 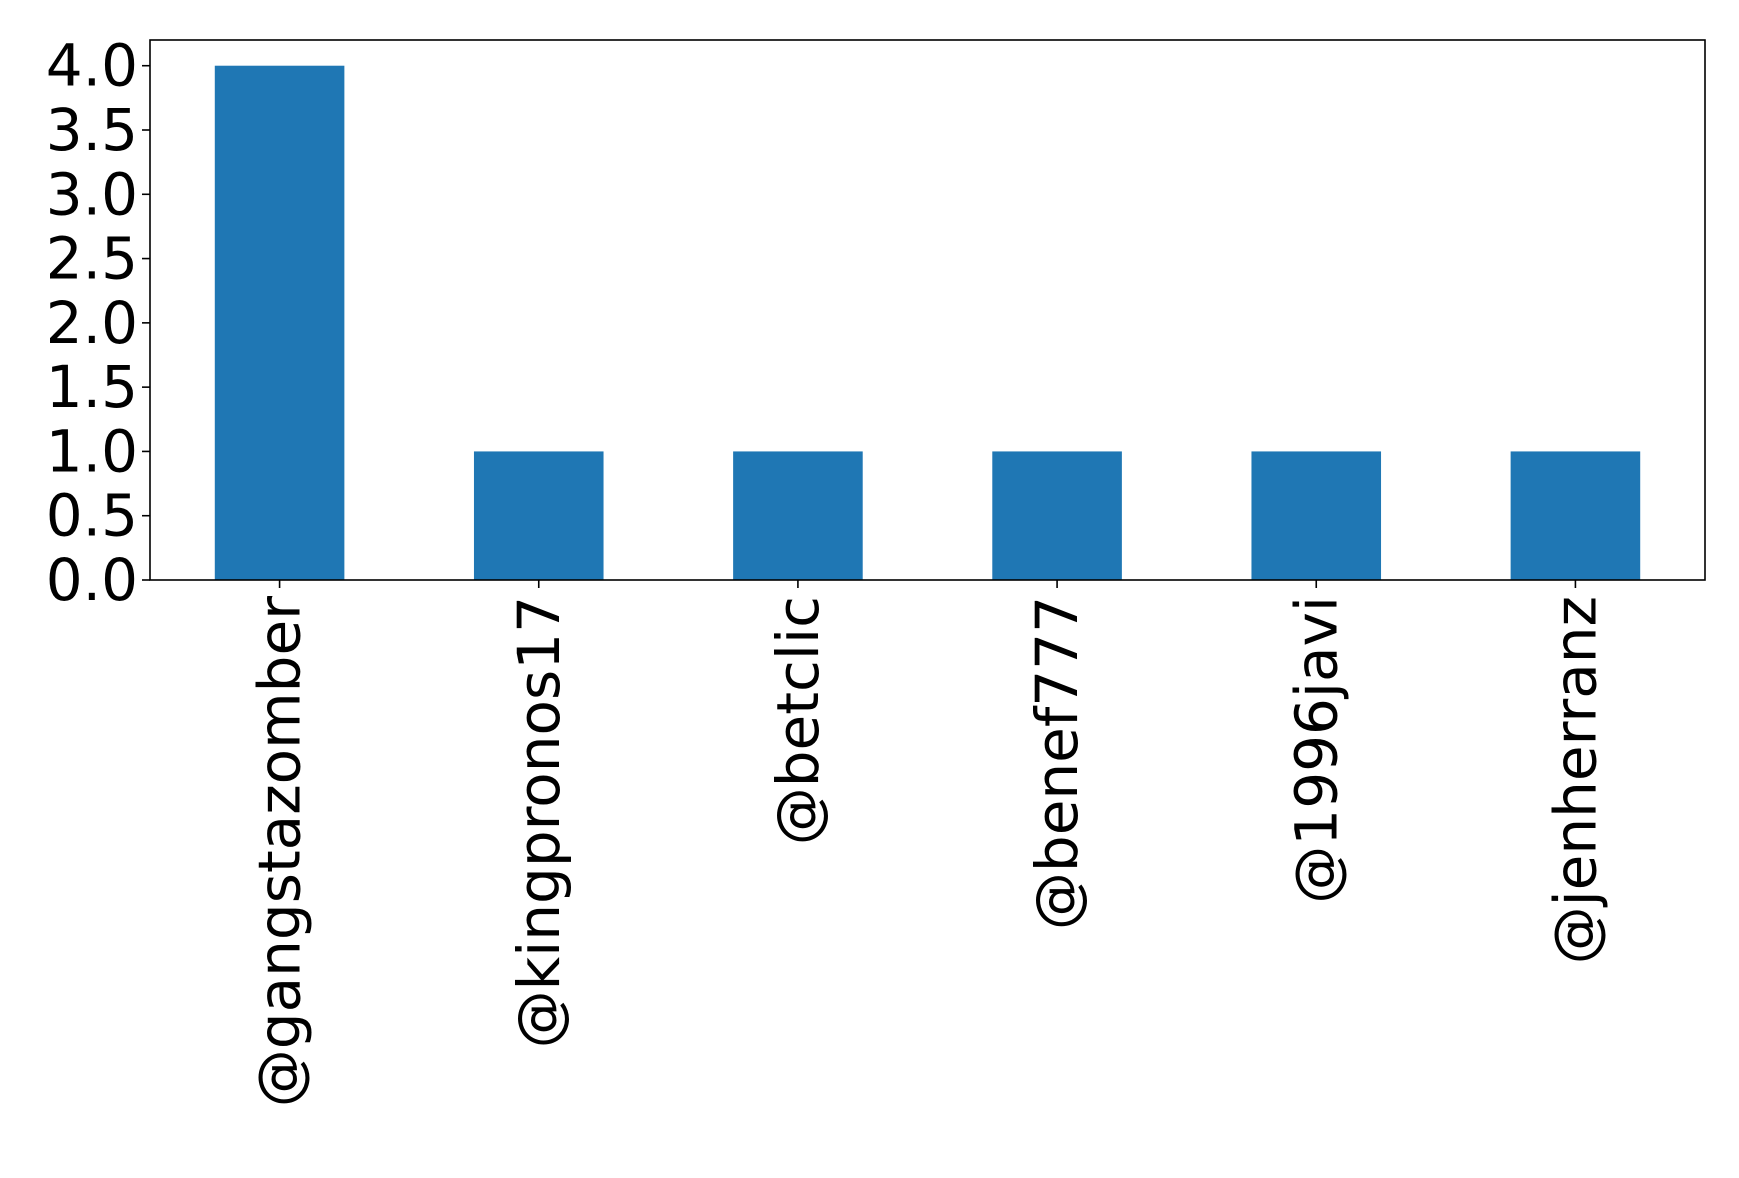 I want to click on x-tick-label: @gangstazomber, so click(x=280, y=851).